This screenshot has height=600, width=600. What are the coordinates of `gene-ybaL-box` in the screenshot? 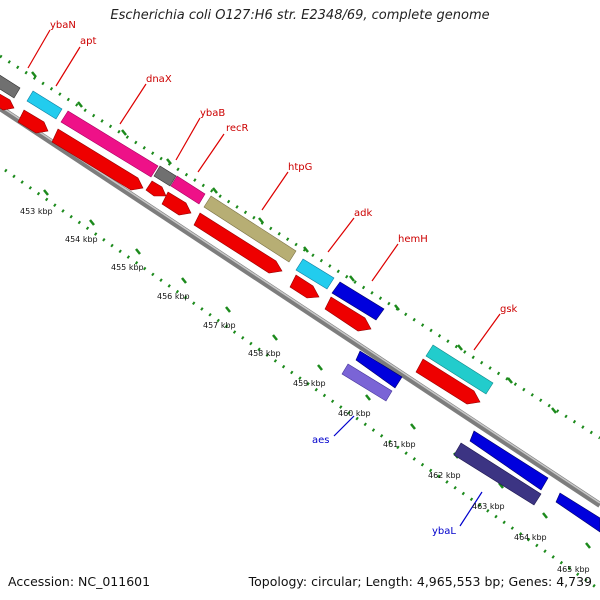 It's located at (497, 474).